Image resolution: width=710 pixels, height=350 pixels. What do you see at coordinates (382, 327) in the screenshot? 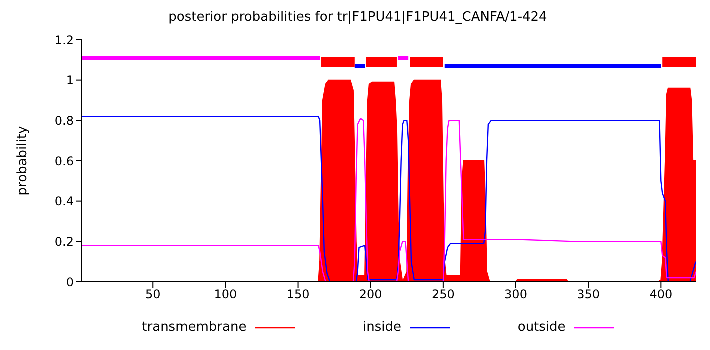
I see `legend-label: inside` at bounding box center [382, 327].